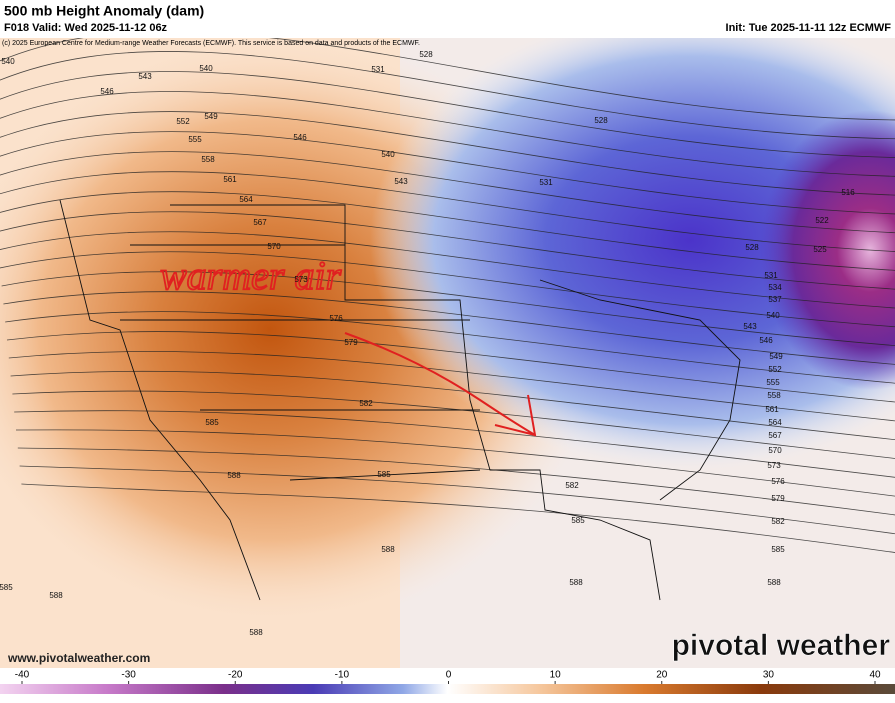  What do you see at coordinates (781, 645) in the screenshot?
I see `watermark: pivotal weather` at bounding box center [781, 645].